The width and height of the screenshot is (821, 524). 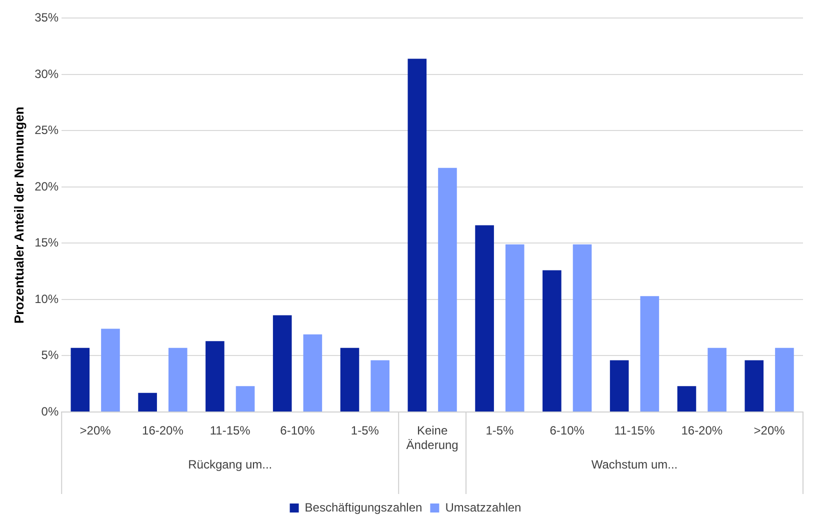 I want to click on y-tick-label: 30%, so click(x=46, y=73).